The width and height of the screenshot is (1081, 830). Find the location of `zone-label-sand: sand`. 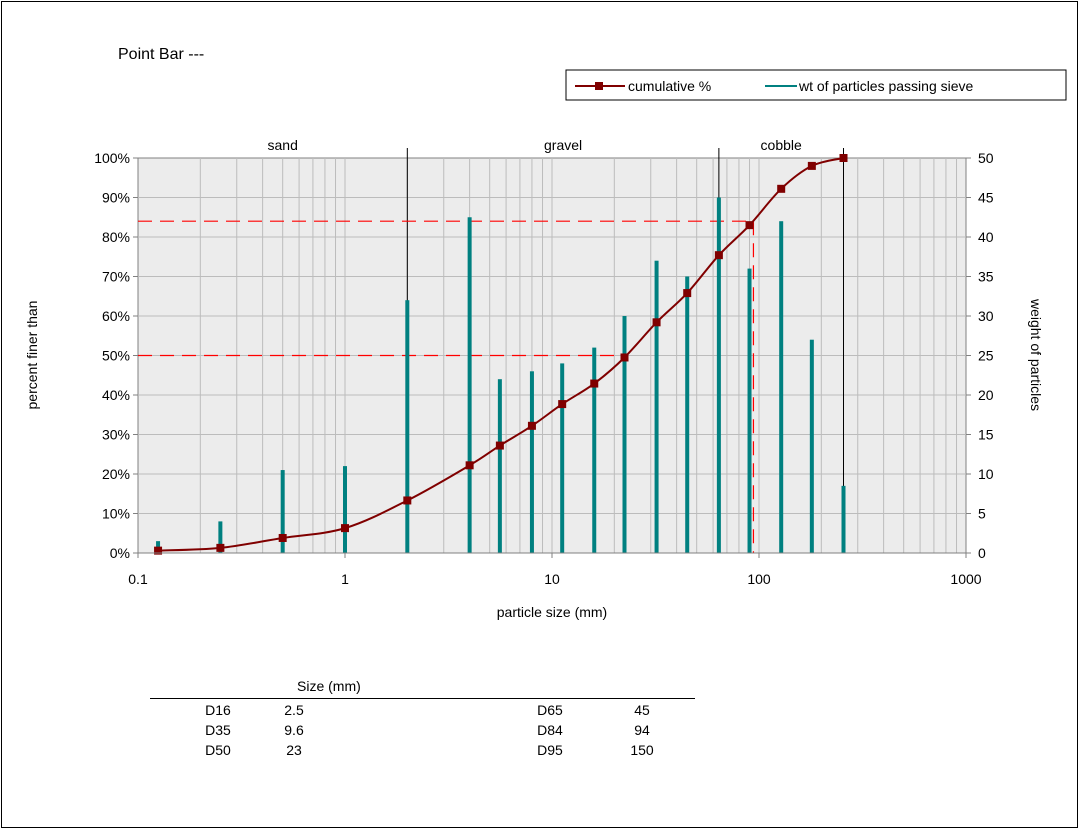

zone-label-sand: sand is located at coordinates (283, 145).